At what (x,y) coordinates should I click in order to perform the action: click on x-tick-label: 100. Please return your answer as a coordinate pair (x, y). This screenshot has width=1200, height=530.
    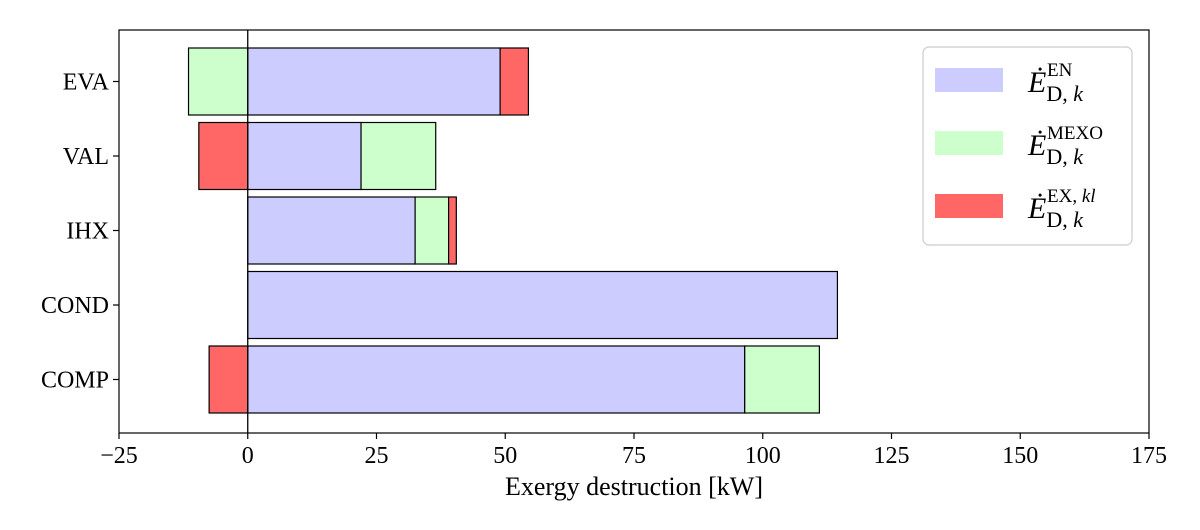
    Looking at the image, I should click on (763, 456).